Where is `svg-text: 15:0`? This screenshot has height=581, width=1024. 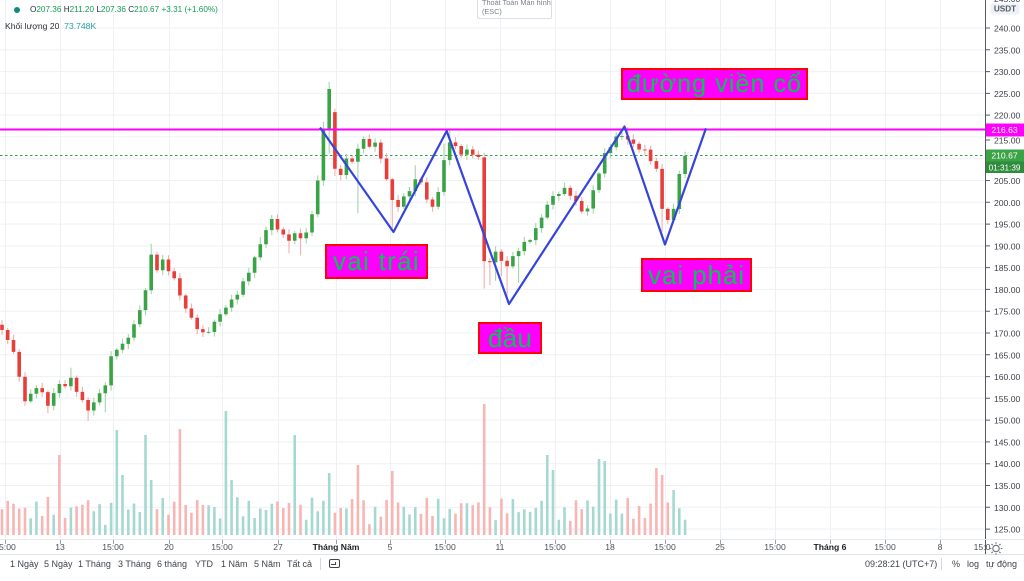
svg-text: 15:0 is located at coordinates (982, 547).